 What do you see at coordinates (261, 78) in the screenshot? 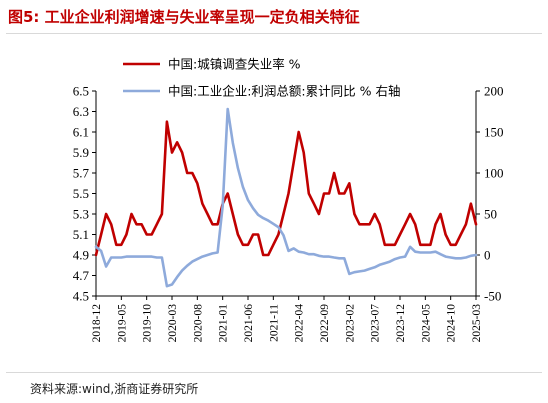
I see `legend: 中国:城镇调查失业率 % 中国:工业企业:利润总额:累计同比 % 右轴` at bounding box center [261, 78].